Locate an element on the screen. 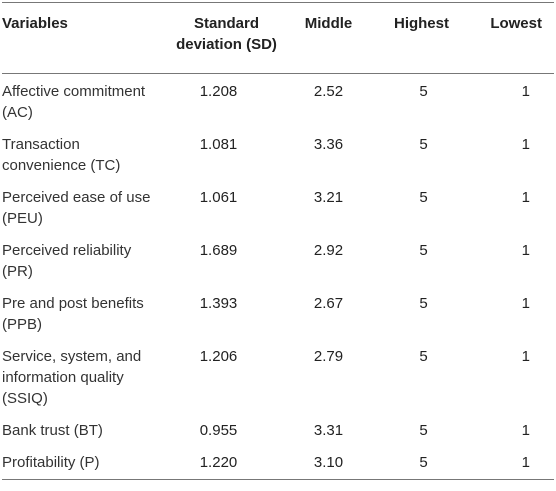  cell-middle: 2.79 is located at coordinates (328, 356).